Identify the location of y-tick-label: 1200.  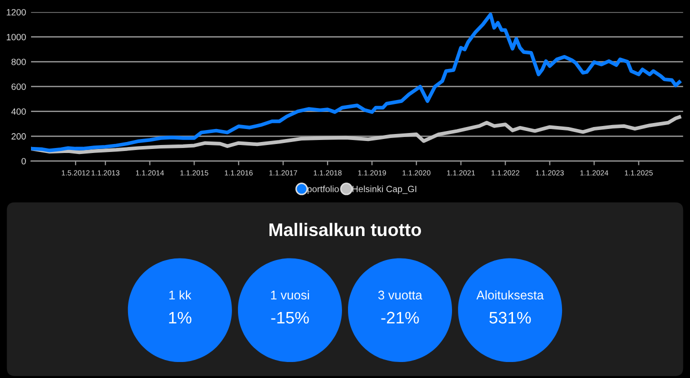
(16, 12).